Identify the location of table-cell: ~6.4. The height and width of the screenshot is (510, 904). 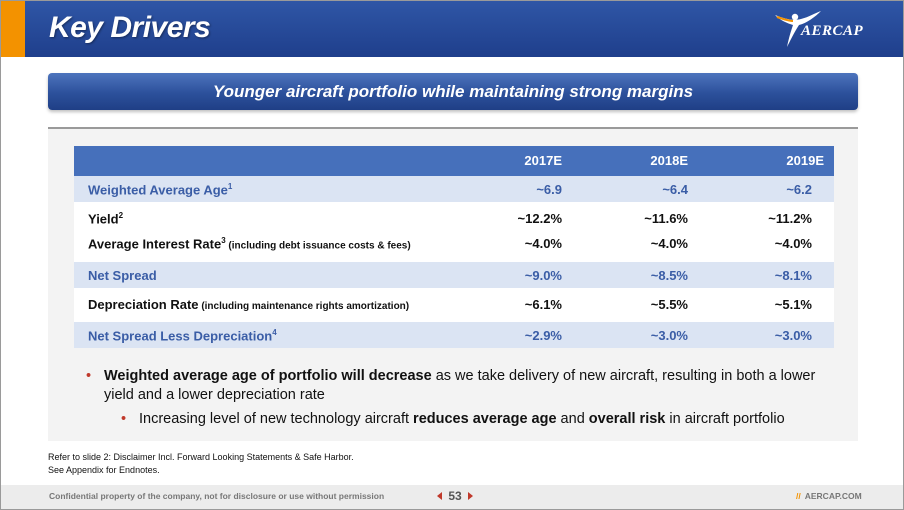
(675, 189).